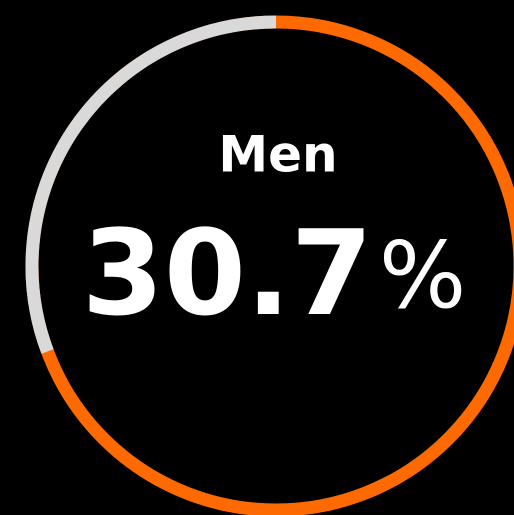 The height and width of the screenshot is (515, 514). Describe the element at coordinates (277, 155) in the screenshot. I see `category-label: Men` at that location.